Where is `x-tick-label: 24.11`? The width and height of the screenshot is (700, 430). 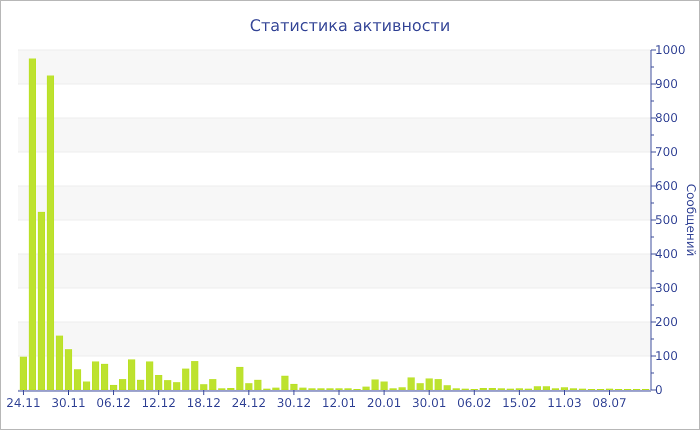 x-tick-label: 24.11 is located at coordinates (23, 403).